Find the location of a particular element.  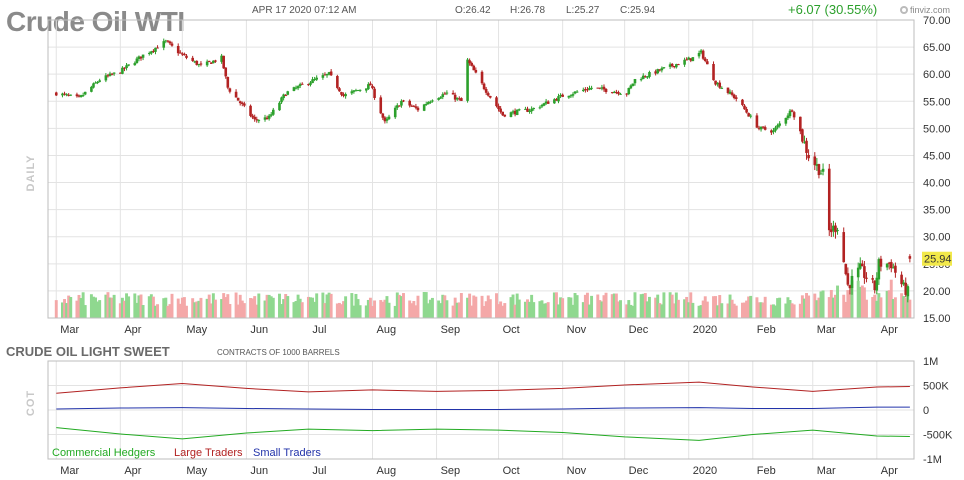

price-tick-label: 45.00 is located at coordinates (937, 156).